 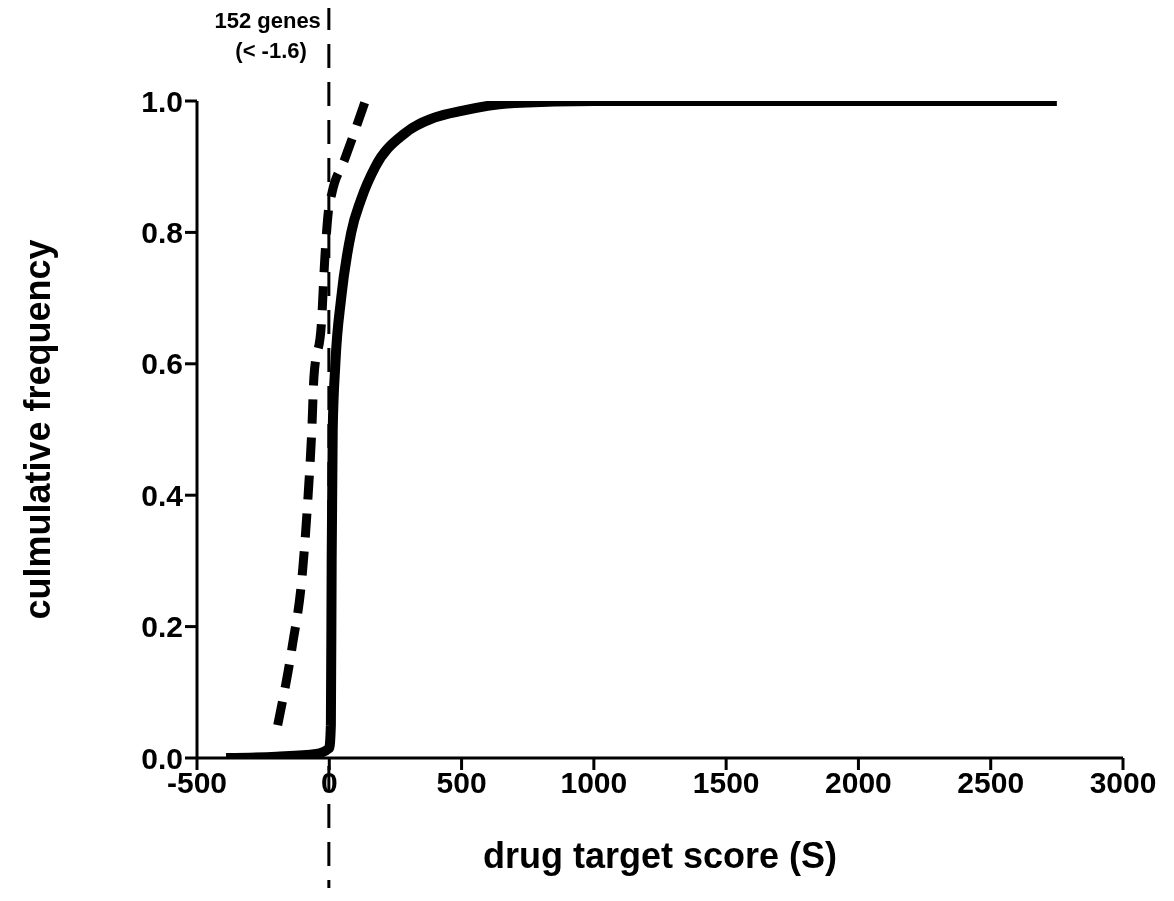 I want to click on x-tick-label: 2500, so click(x=991, y=783).